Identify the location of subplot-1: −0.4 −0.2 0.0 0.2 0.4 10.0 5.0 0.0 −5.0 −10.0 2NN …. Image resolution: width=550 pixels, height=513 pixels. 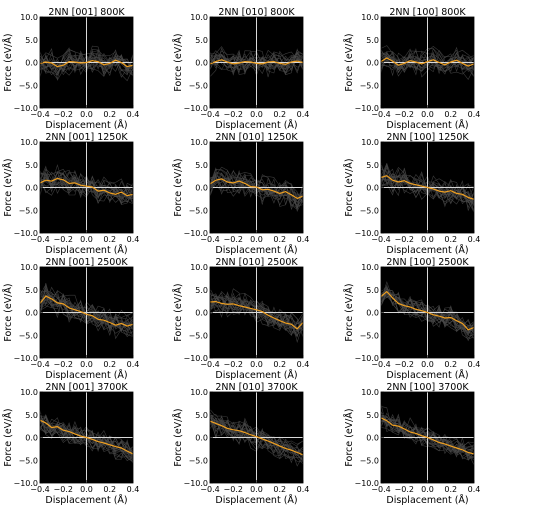
(70, 69).